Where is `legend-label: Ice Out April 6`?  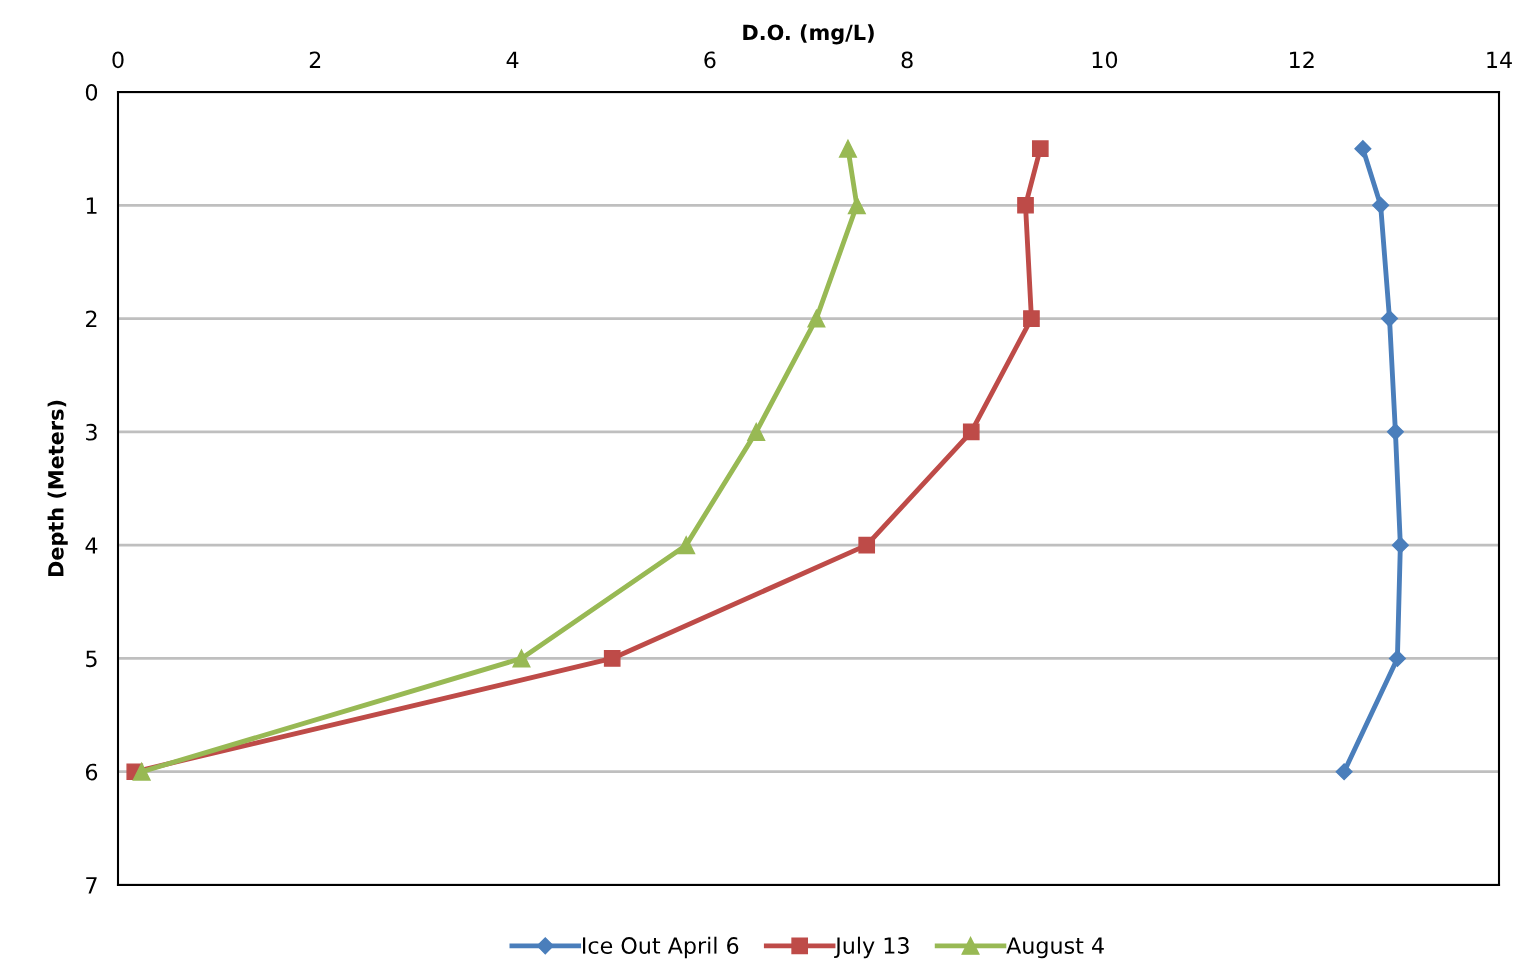
legend-label: Ice Out April 6 is located at coordinates (661, 947).